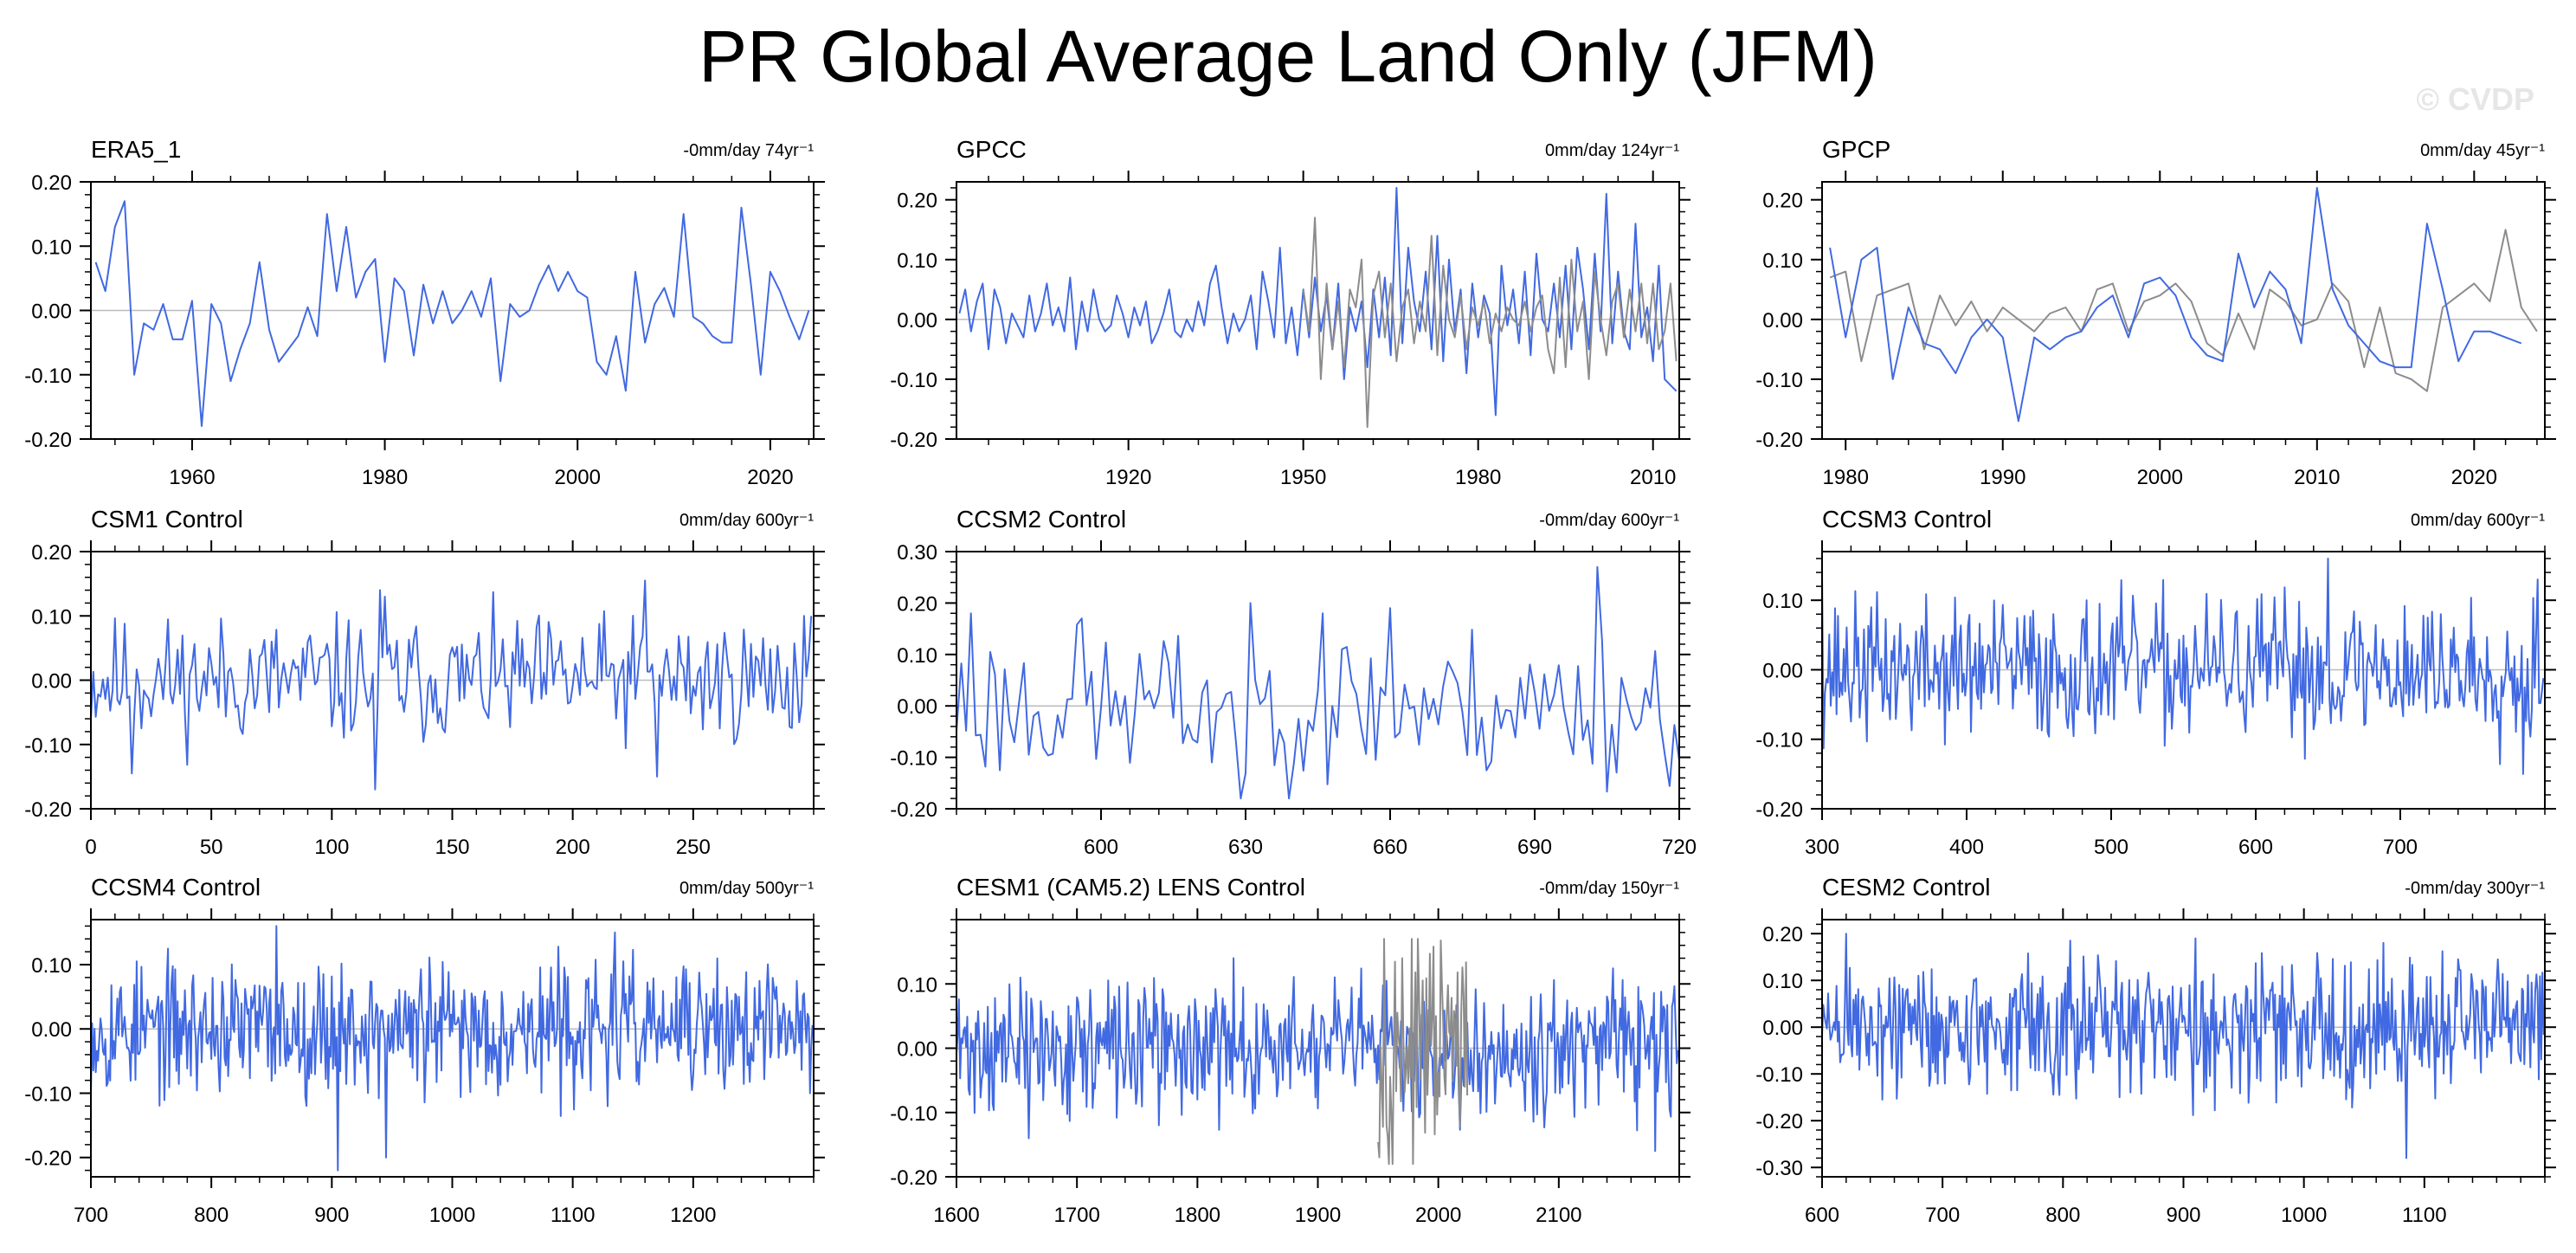  I want to click on series-line-ccsm2-control, so click(1318, 682).